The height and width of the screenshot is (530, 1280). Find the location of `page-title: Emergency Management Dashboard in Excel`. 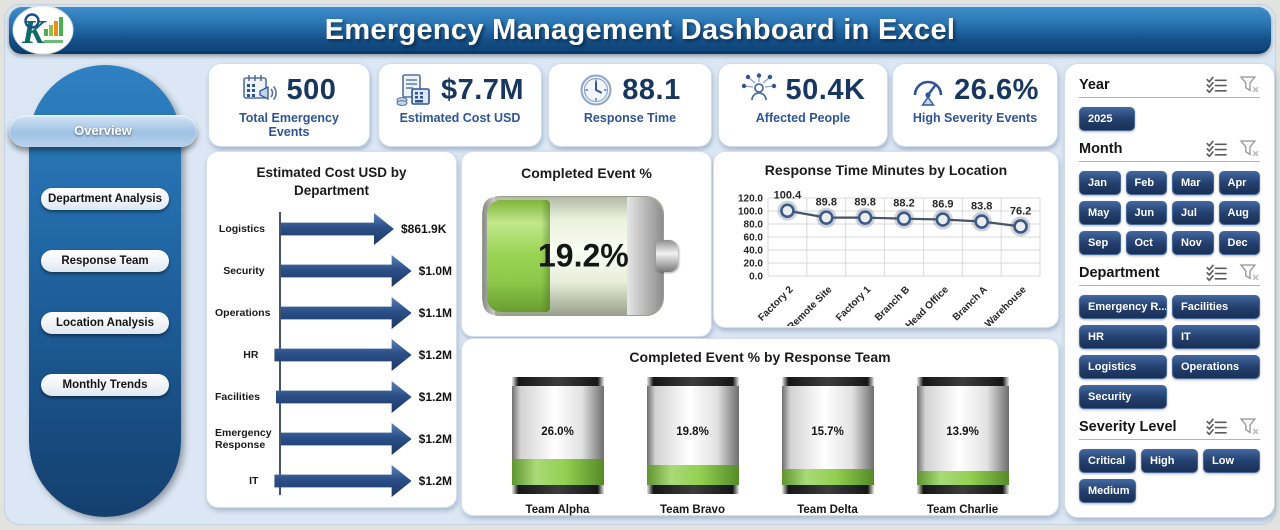

page-title: Emergency Management Dashboard in Excel is located at coordinates (640, 30).